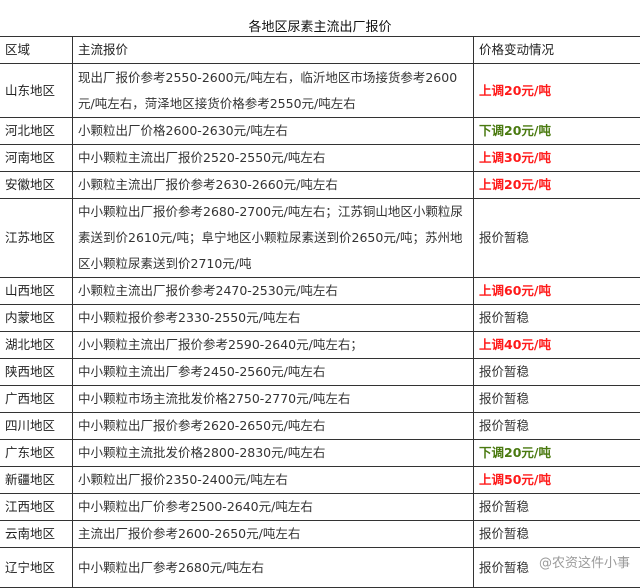 This screenshot has width=640, height=588. Describe the element at coordinates (36, 185) in the screenshot. I see `region-cell: 安徽地区` at that location.